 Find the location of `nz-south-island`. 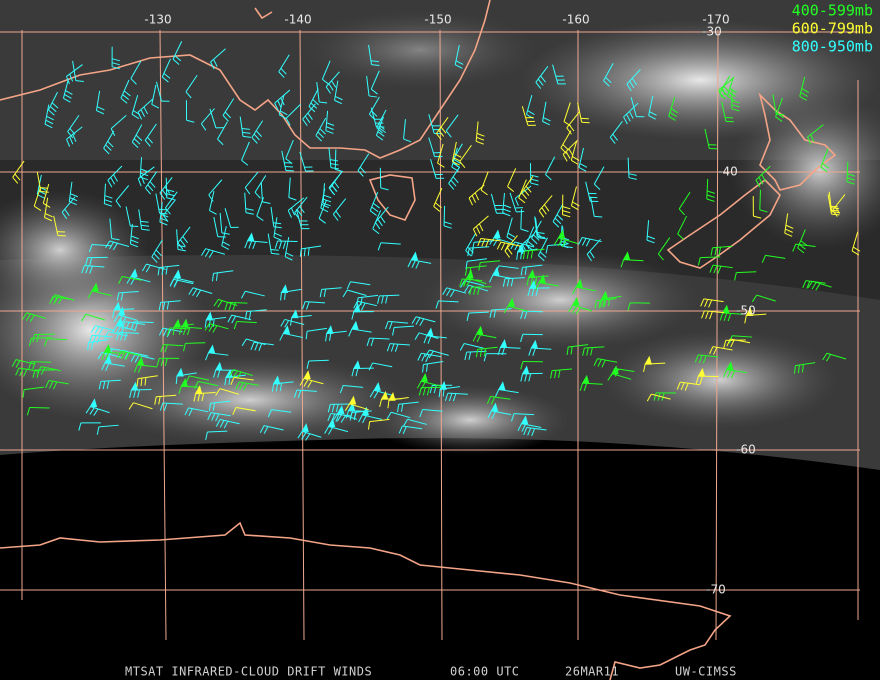

nz-south-island is located at coordinates (723, 223).